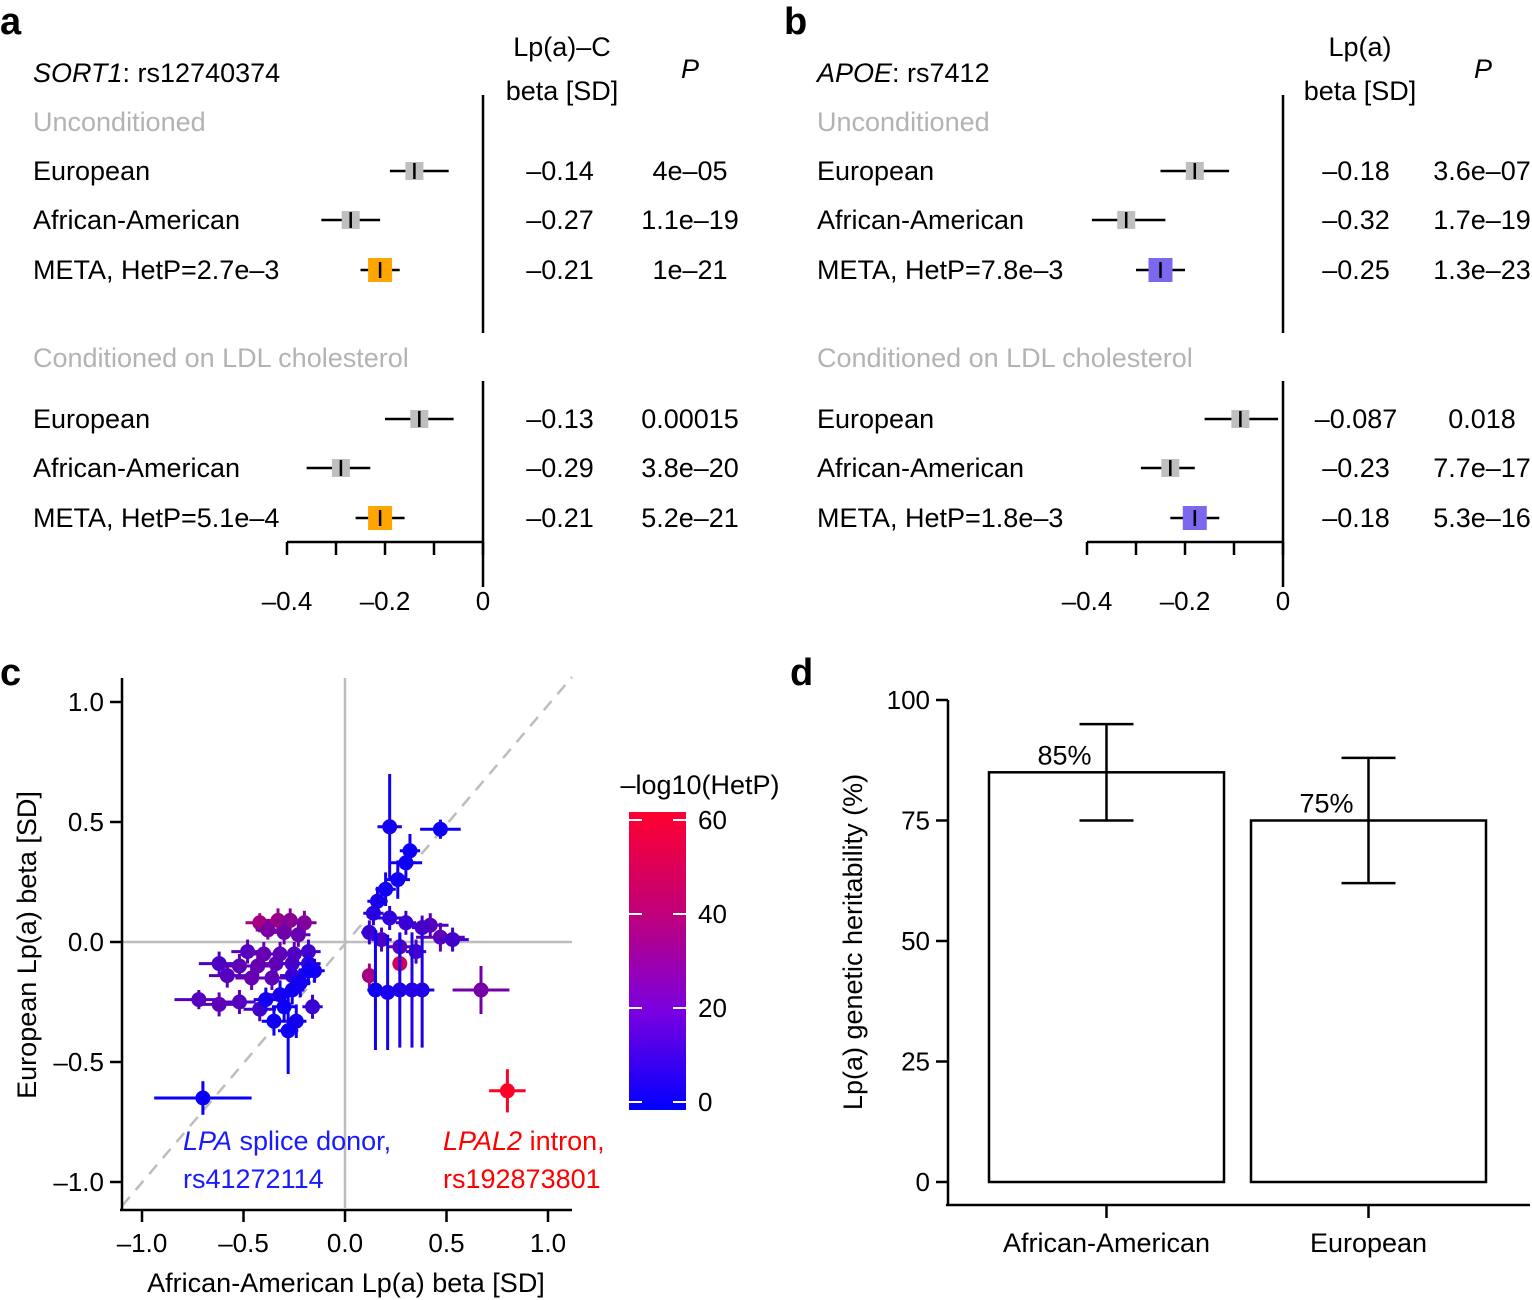 Image resolution: width=1532 pixels, height=1300 pixels. What do you see at coordinates (86, 702) in the screenshot?
I see `panel-c-y-tick-label: 1.0` at bounding box center [86, 702].